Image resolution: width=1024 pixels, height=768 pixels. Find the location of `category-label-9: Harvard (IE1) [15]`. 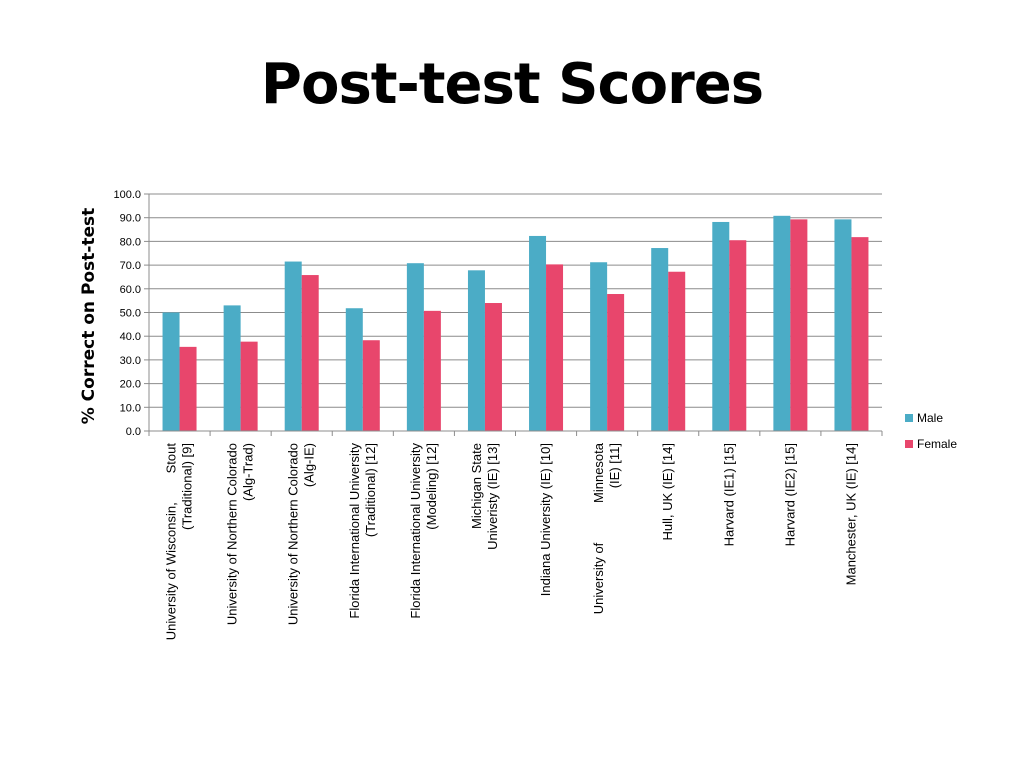

category-label-9: Harvard (IE1) [15] is located at coordinates (728, 494).